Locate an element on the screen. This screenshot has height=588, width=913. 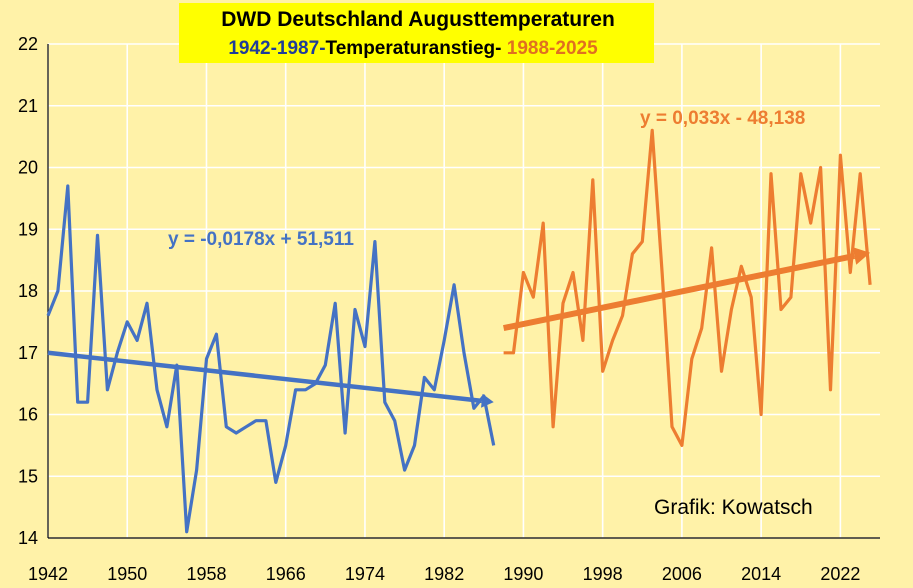
x-tick-label: 2006 is located at coordinates (682, 574).